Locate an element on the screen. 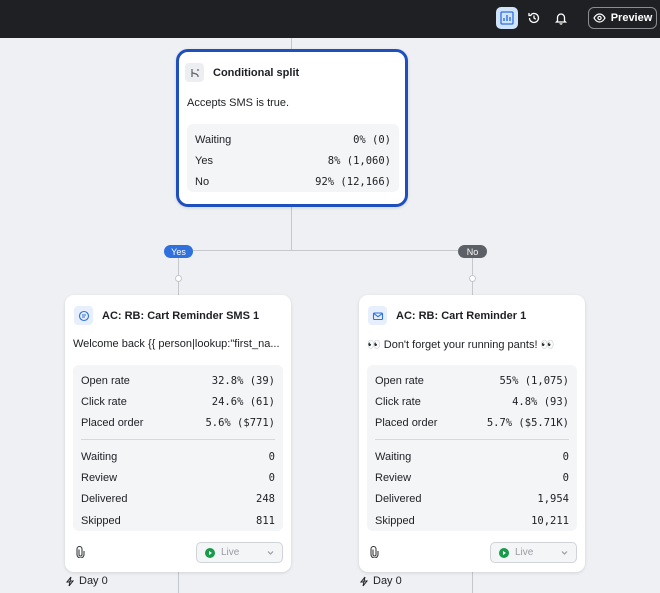 The width and height of the screenshot is (660, 593). history-icon is located at coordinates (534, 18).